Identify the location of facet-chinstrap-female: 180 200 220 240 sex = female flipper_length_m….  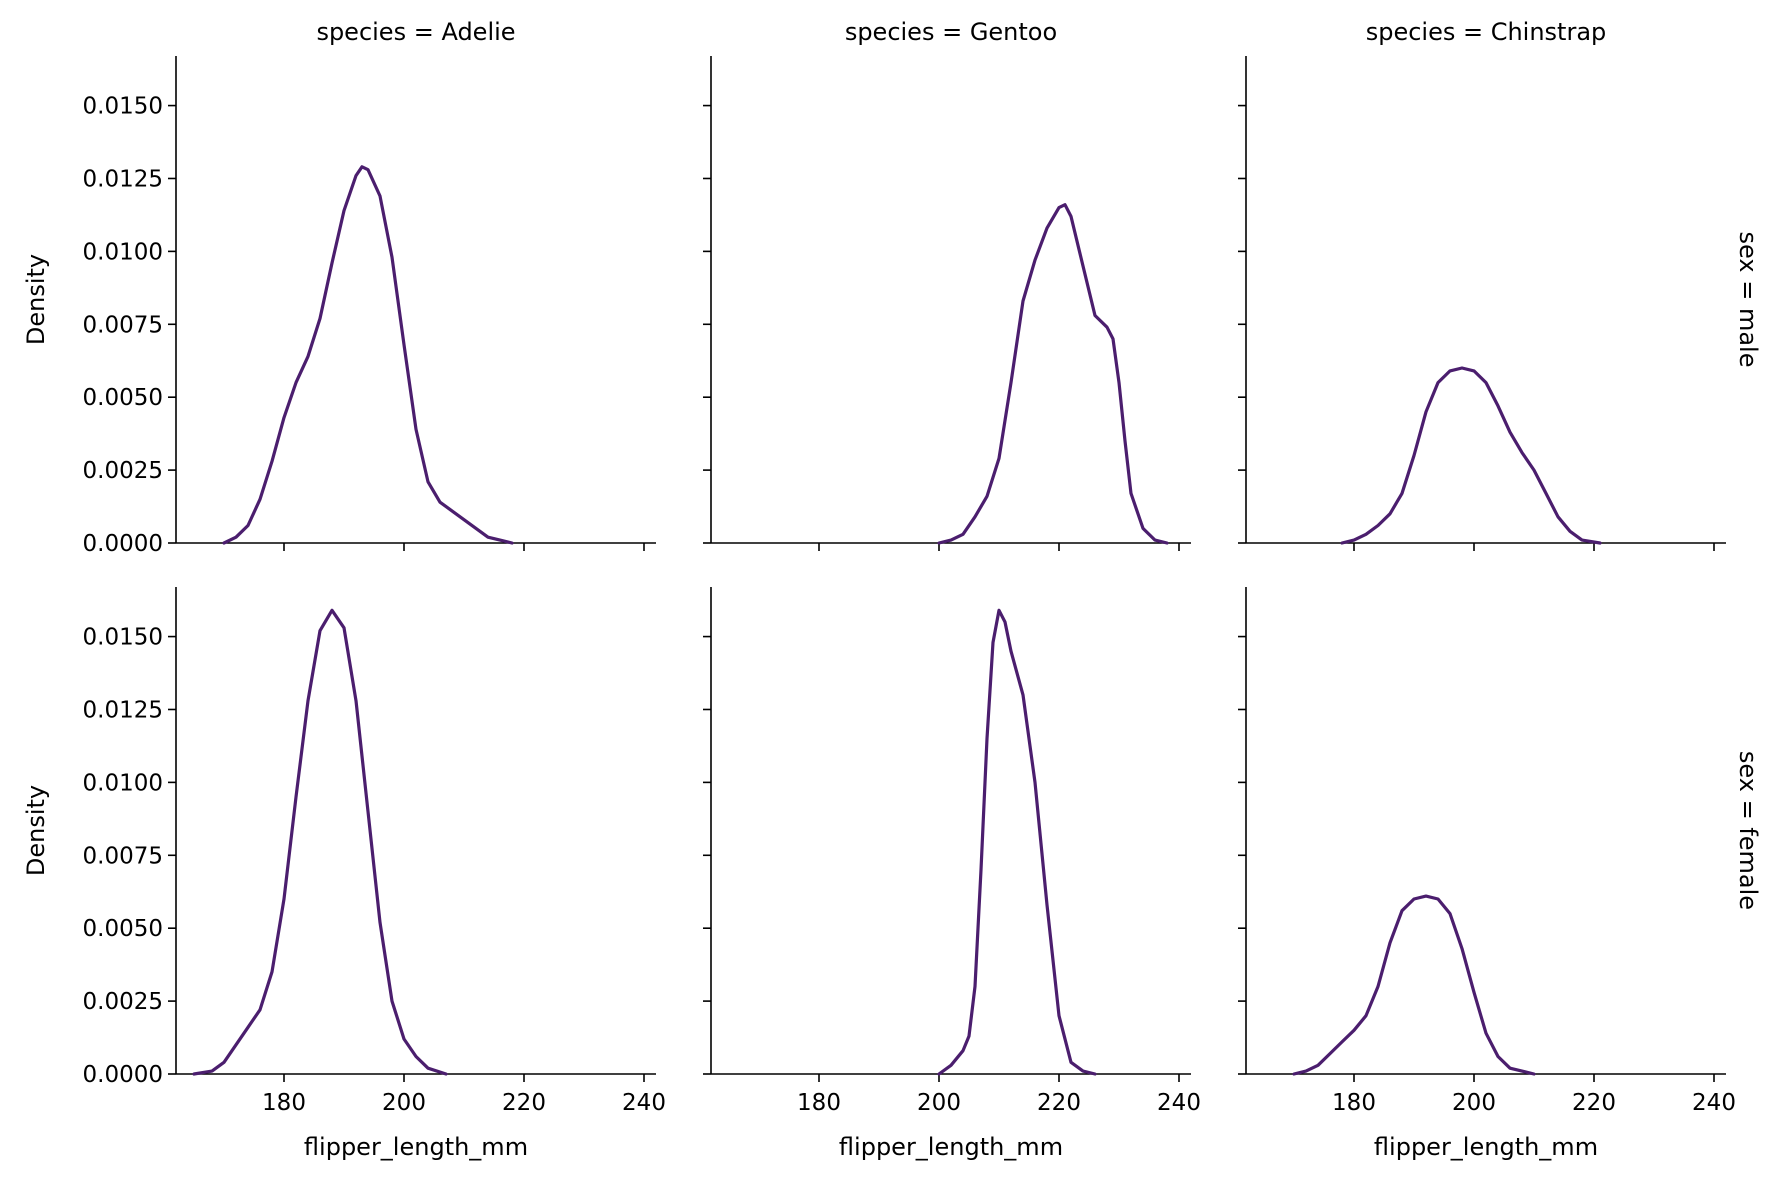
(1500, 874).